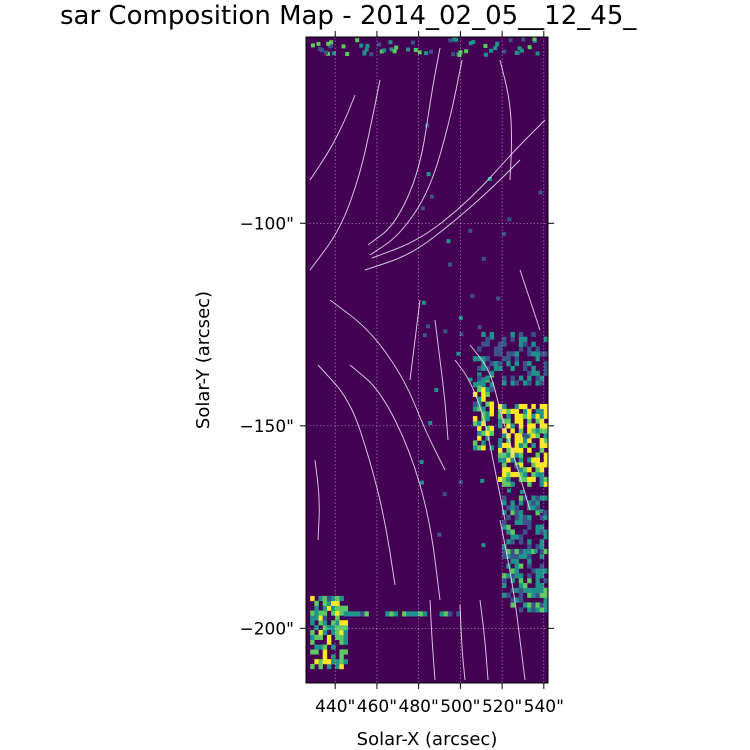 Image resolution: width=750 pixels, height=750 pixels. What do you see at coordinates (502, 707) in the screenshot?
I see `x-tick-label: 520"` at bounding box center [502, 707].